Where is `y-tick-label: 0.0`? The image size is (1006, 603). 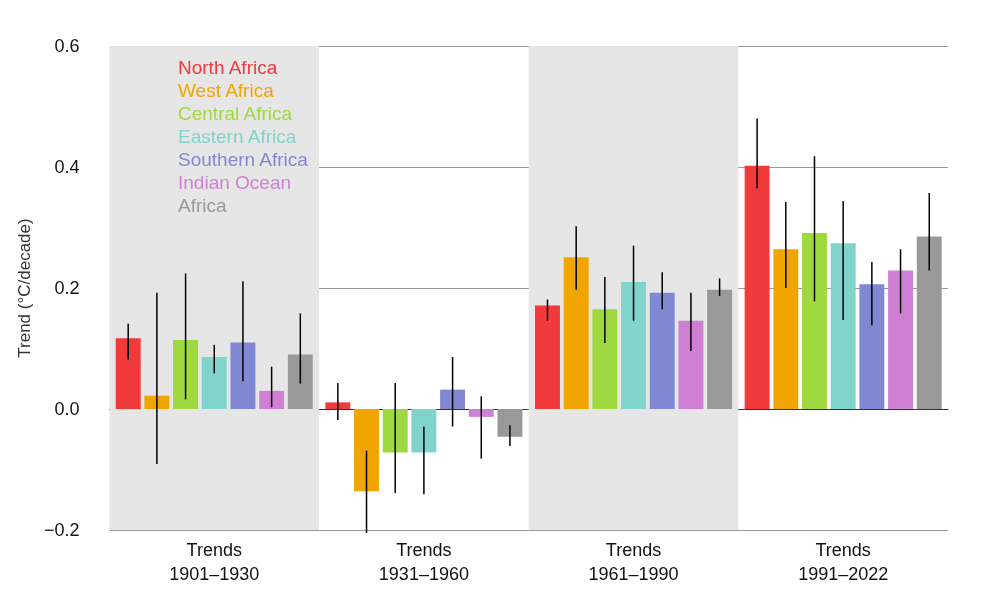 y-tick-label: 0.0 is located at coordinates (67, 409).